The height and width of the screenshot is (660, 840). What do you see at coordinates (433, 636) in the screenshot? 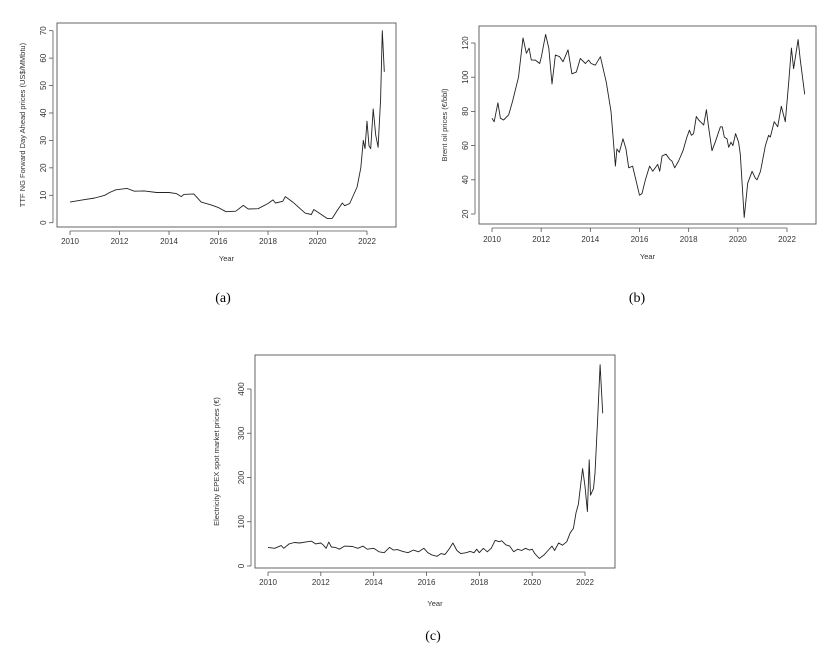
I see `panel-caption: (c)` at bounding box center [433, 636].